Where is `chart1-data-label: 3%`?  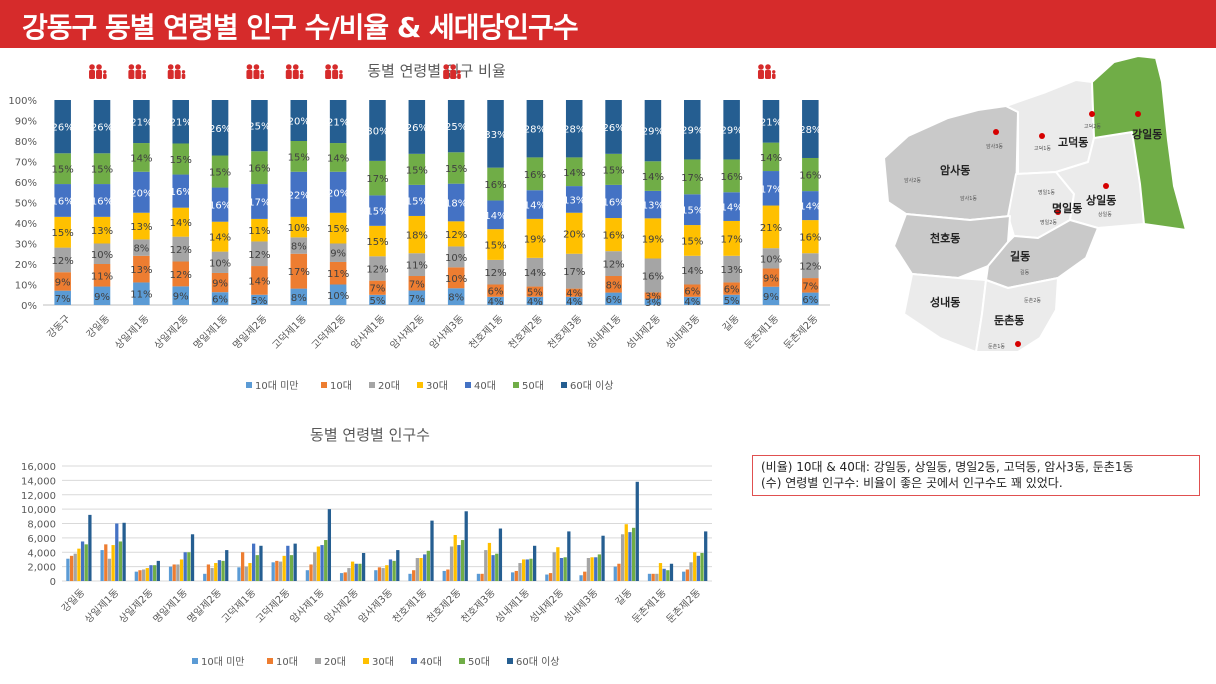 chart1-data-label: 3% is located at coordinates (653, 303).